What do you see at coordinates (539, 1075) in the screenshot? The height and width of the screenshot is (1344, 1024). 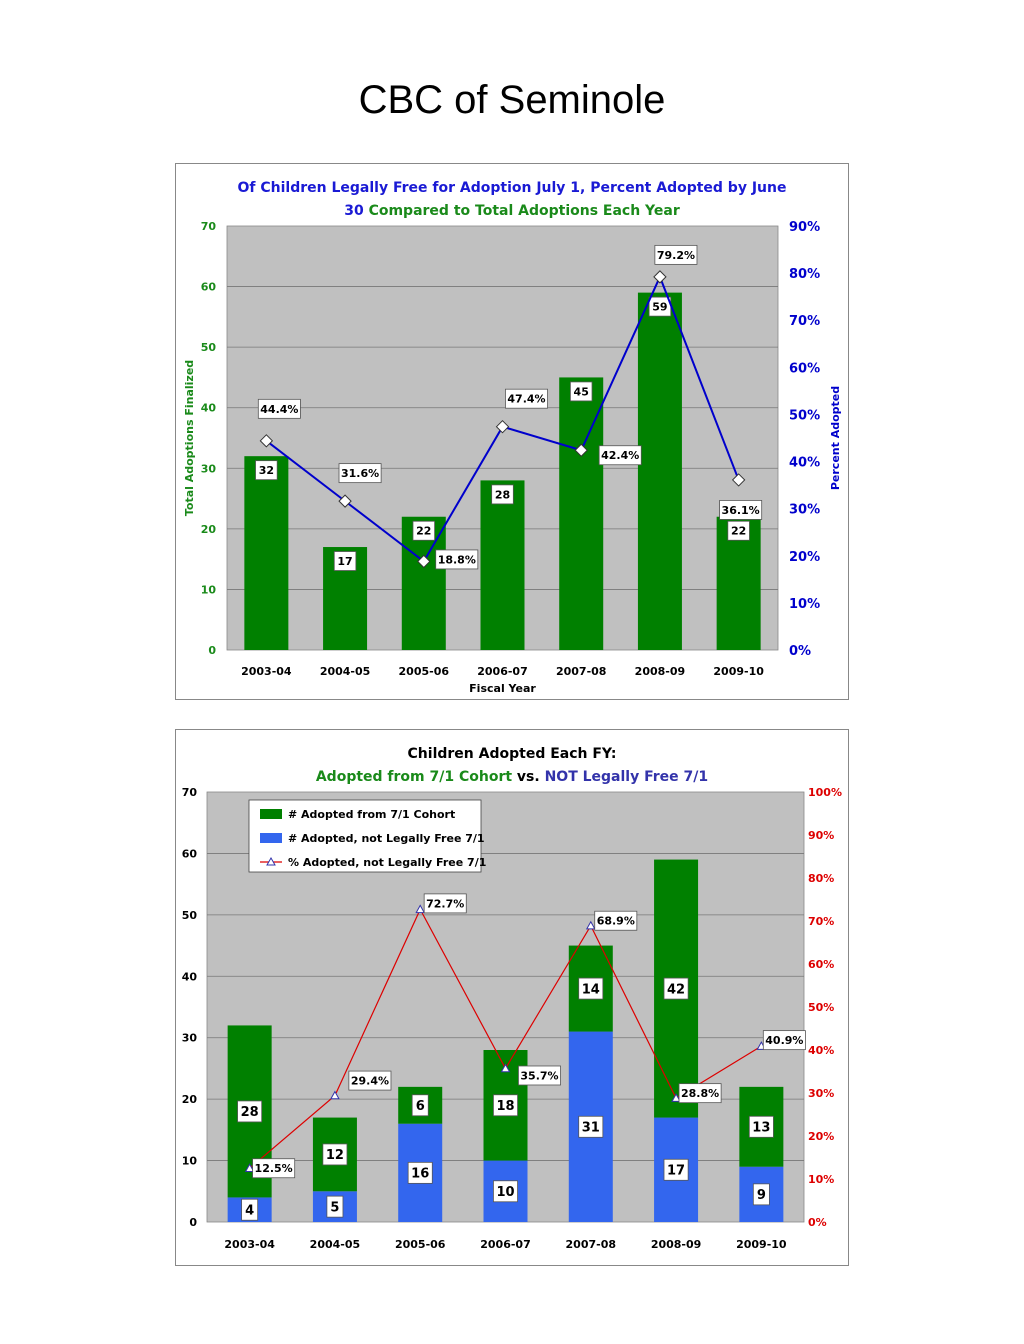 I see `chart2-point-label: 35.7%` at bounding box center [539, 1075].